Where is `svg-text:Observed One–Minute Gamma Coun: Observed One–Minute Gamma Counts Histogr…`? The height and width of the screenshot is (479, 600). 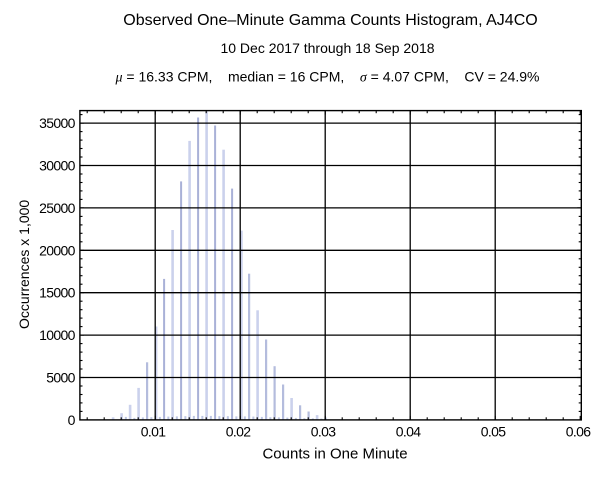
svg-text:Observed One–Minute Gamma Coun: Observed One–Minute Gamma Counts Histogr… is located at coordinates (330, 20).